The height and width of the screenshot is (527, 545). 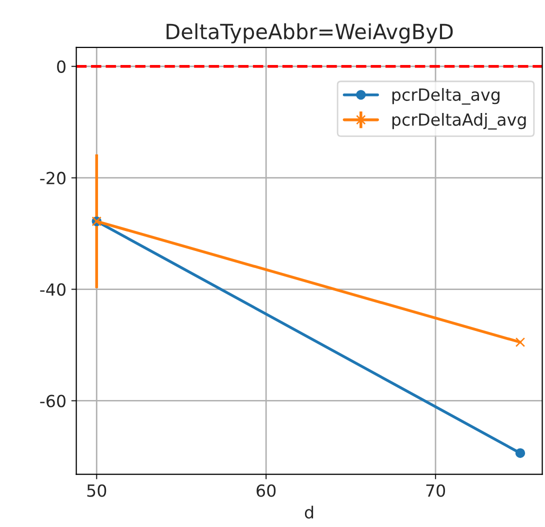 What do you see at coordinates (459, 121) in the screenshot?
I see `legend-label: pcrDeltaAdj_avg` at bounding box center [459, 121].